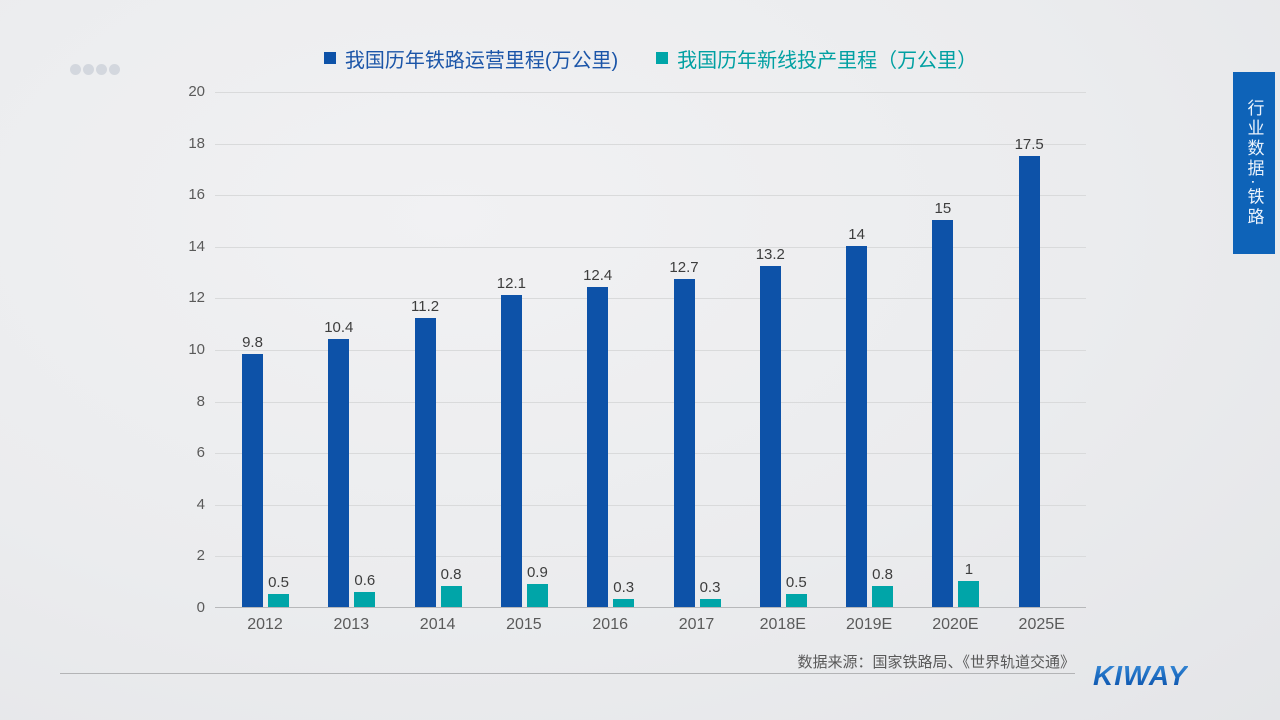 Image resolution: width=1280 pixels, height=720 pixels. I want to click on legend-label-new-line-mileage: 我国历年新线投产里程（万公里）, so click(827, 60).